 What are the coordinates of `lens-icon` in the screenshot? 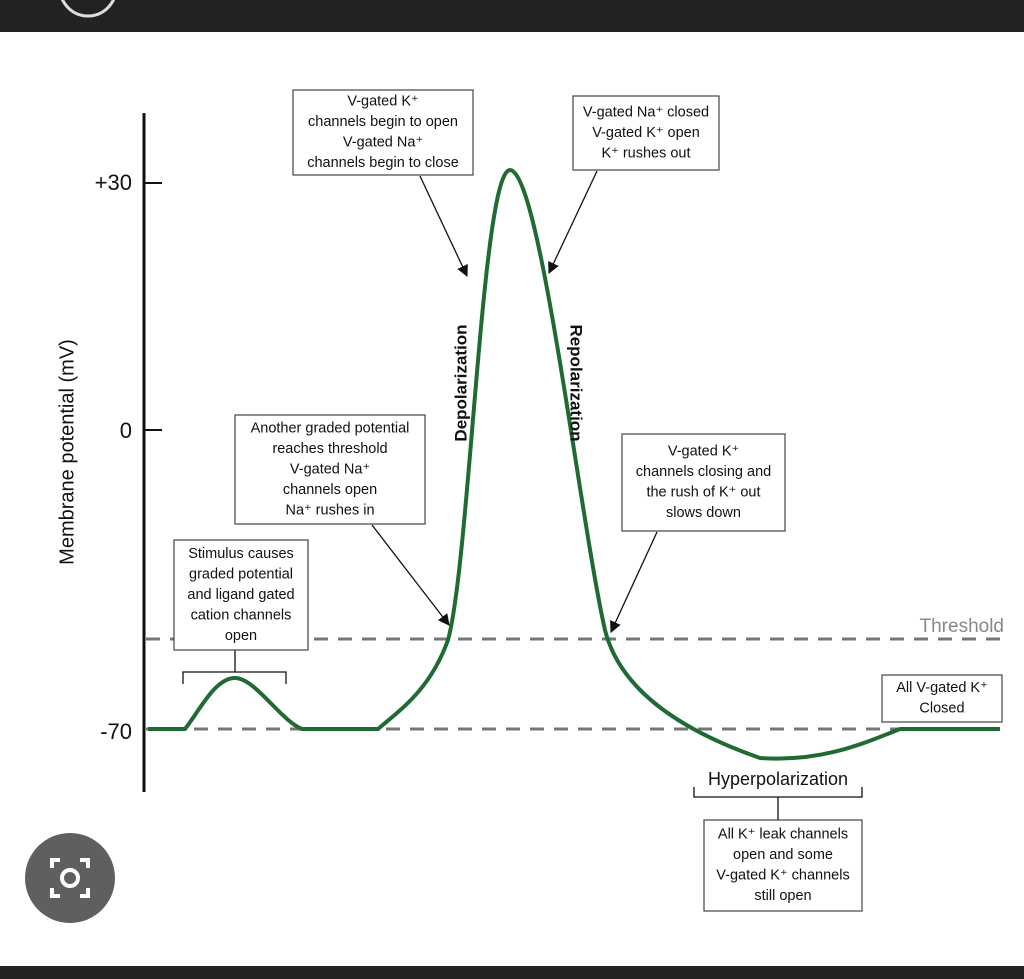 It's located at (70, 878).